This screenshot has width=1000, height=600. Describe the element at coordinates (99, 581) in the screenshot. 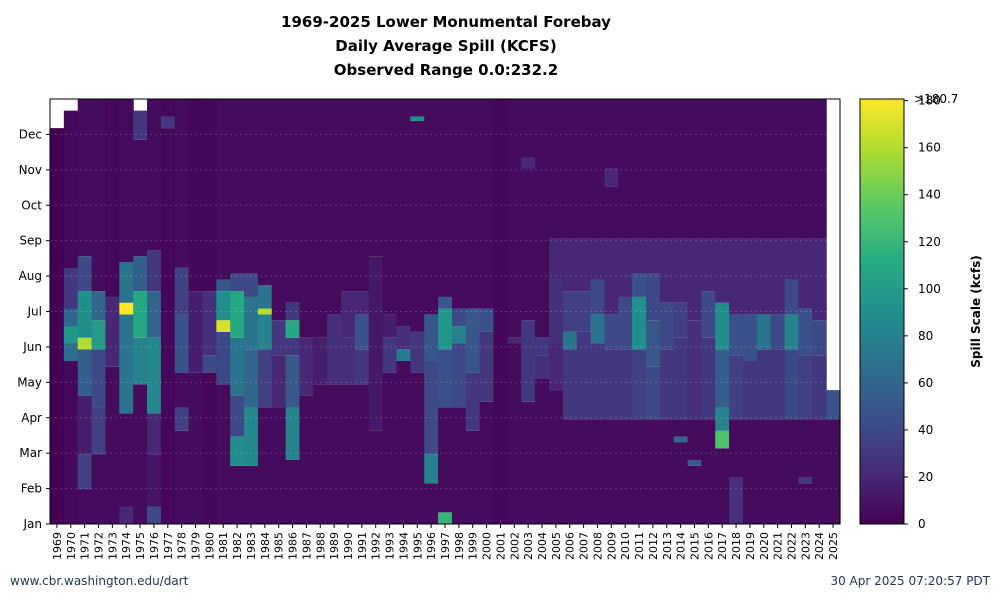

I see `footer-source-link: www.cbr.washington.edu/dart` at that location.